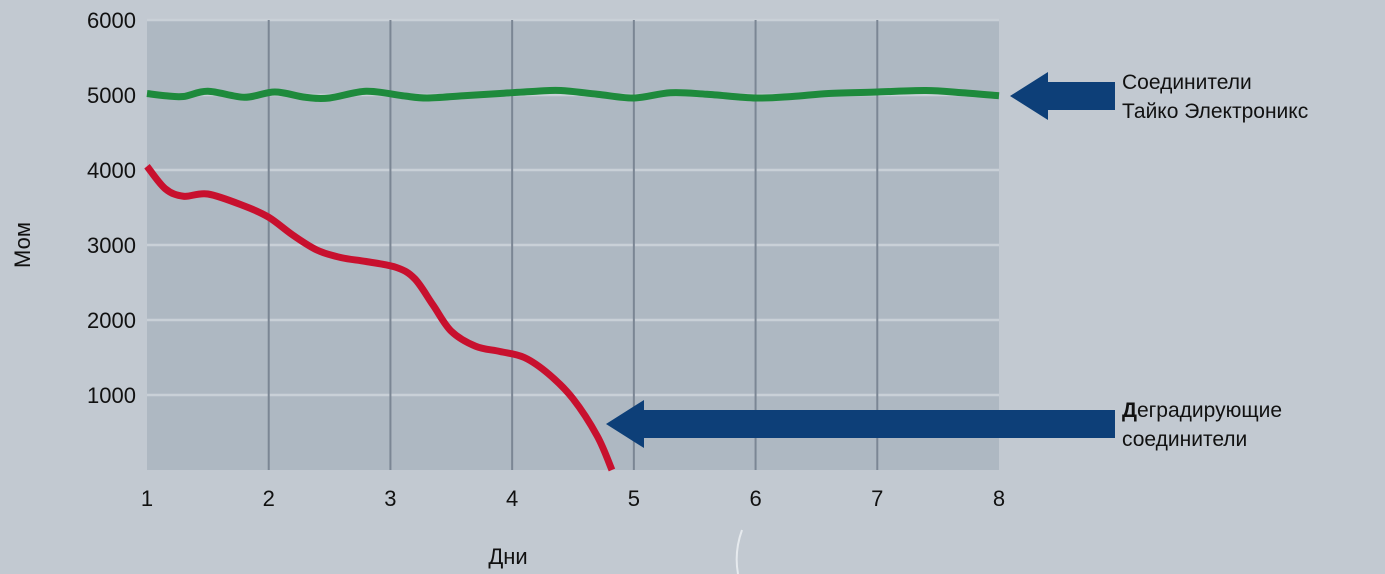 This screenshot has width=1385, height=574. Describe the element at coordinates (1129, 410) in the screenshot. I see `annotation-initial-letter: Д` at that location.